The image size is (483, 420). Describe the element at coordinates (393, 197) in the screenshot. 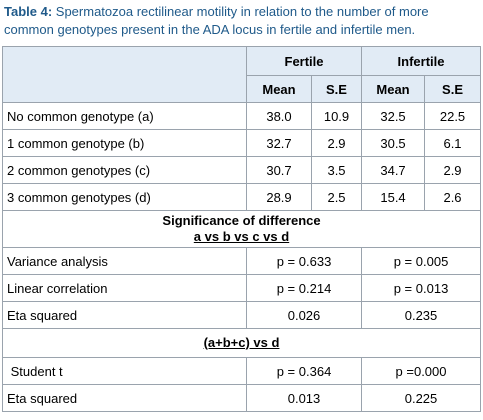

I see `cell-value: 15.4` at that location.